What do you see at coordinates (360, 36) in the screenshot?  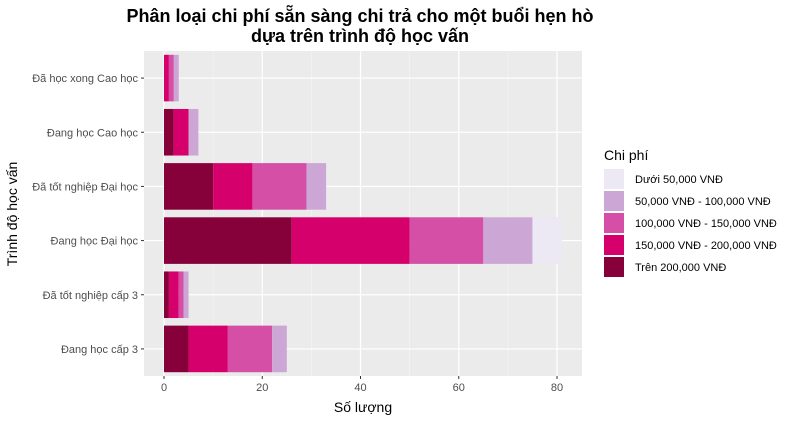 I see `chart-title-line-2: dựa trên trình độ học vấn` at bounding box center [360, 36].